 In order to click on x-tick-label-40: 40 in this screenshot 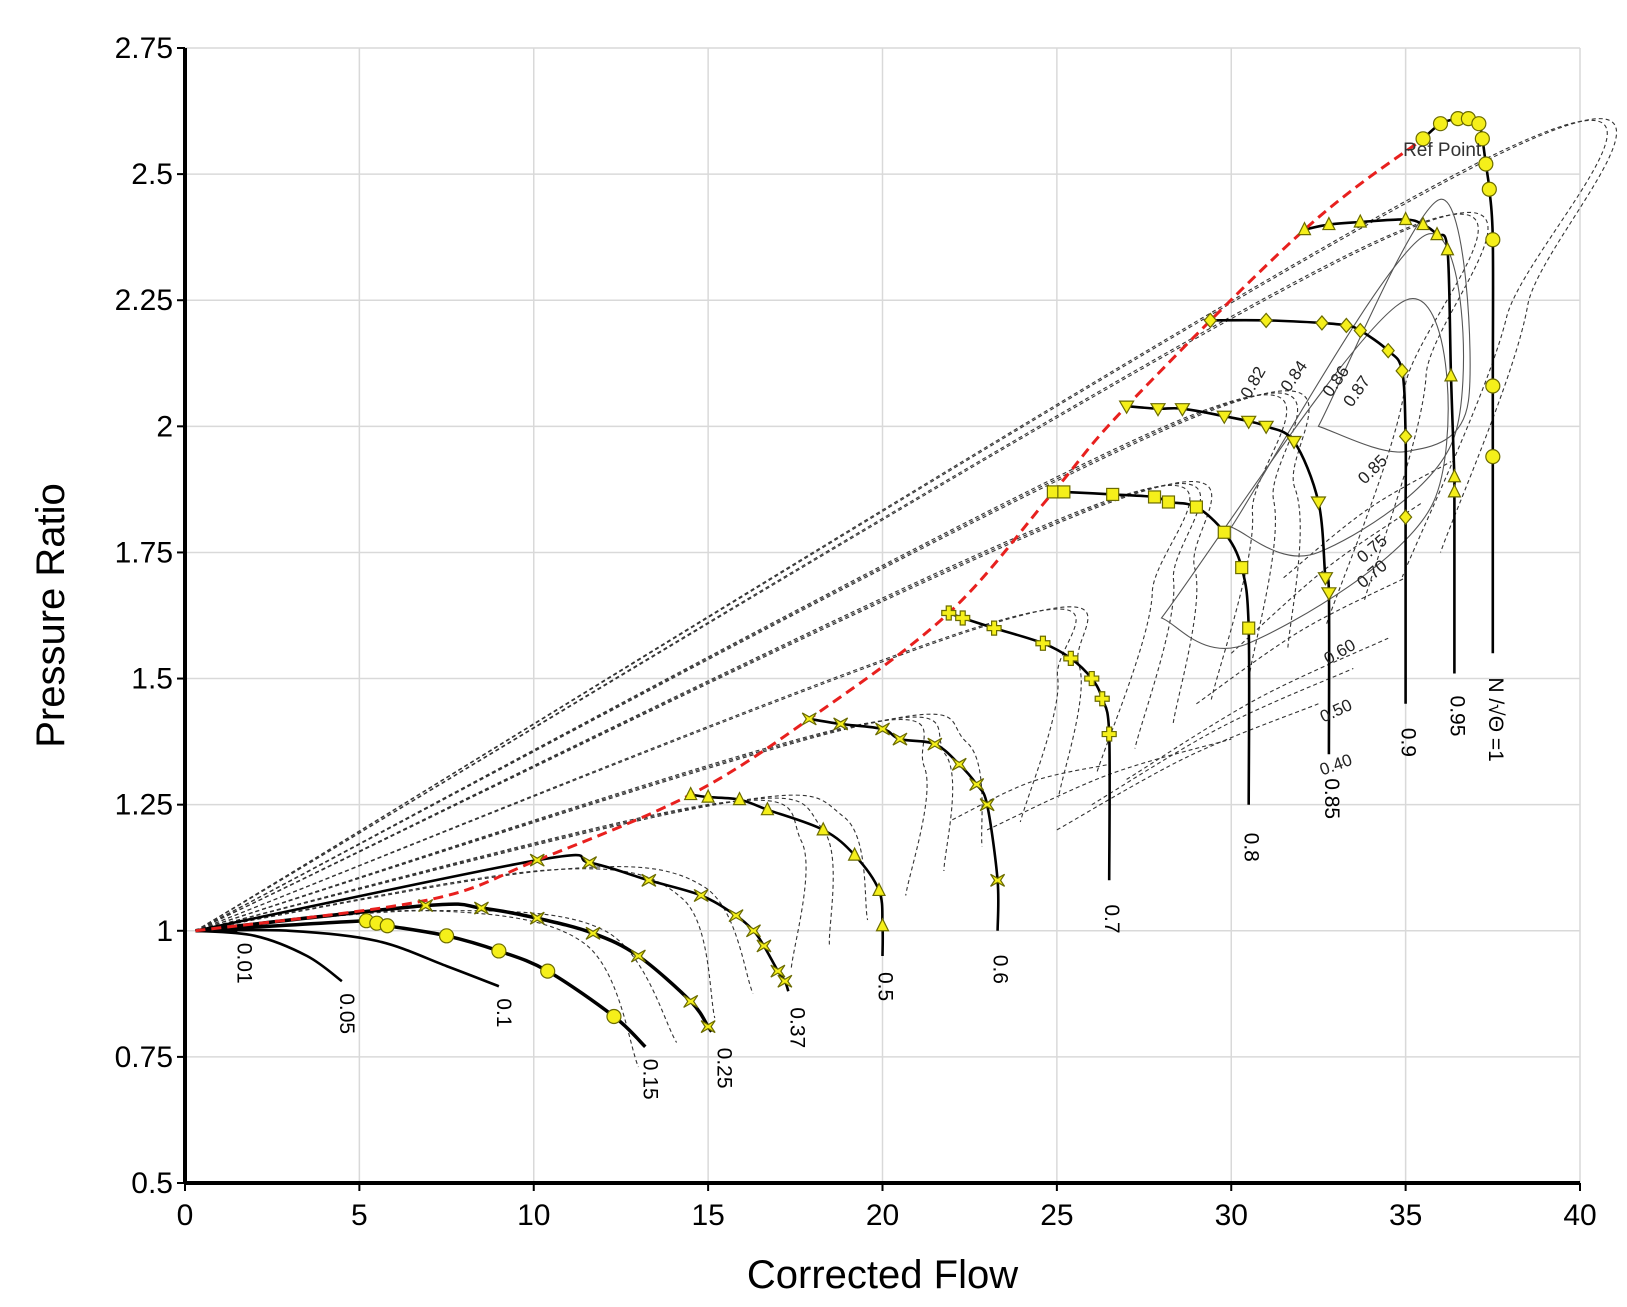, I will do `click(1579, 1215)`.